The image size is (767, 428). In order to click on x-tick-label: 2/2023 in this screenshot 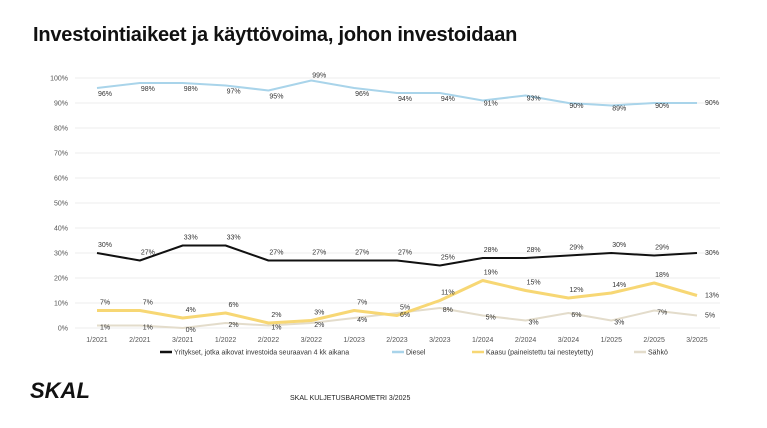, I will do `click(397, 340)`.